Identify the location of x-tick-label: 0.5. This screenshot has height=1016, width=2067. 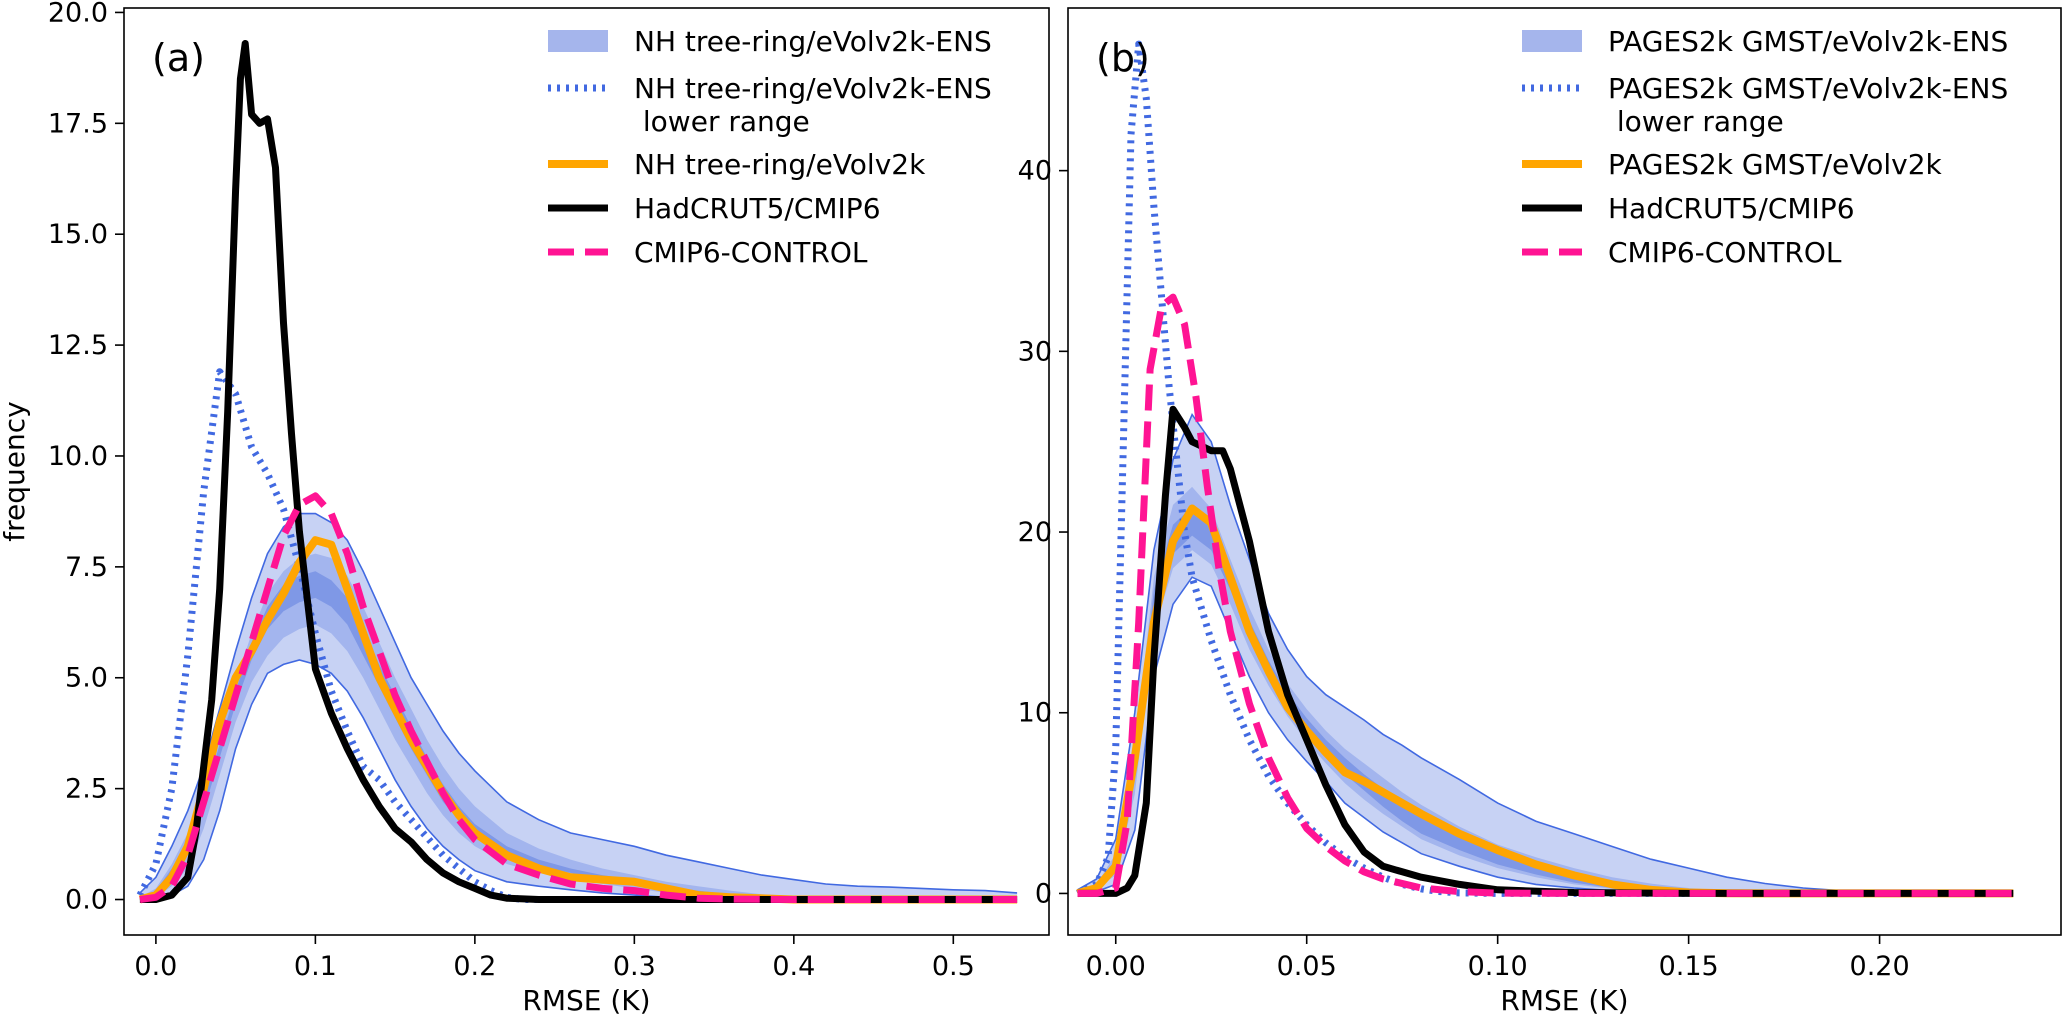
(953, 966).